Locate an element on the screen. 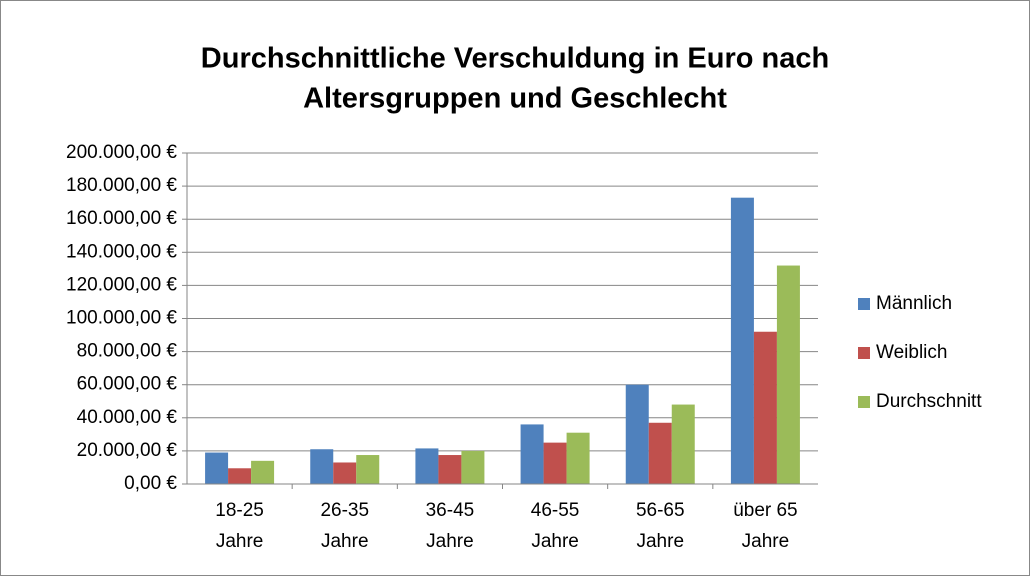 This screenshot has width=1030, height=576. y-tick-label: 180.000,00 € is located at coordinates (121, 185).